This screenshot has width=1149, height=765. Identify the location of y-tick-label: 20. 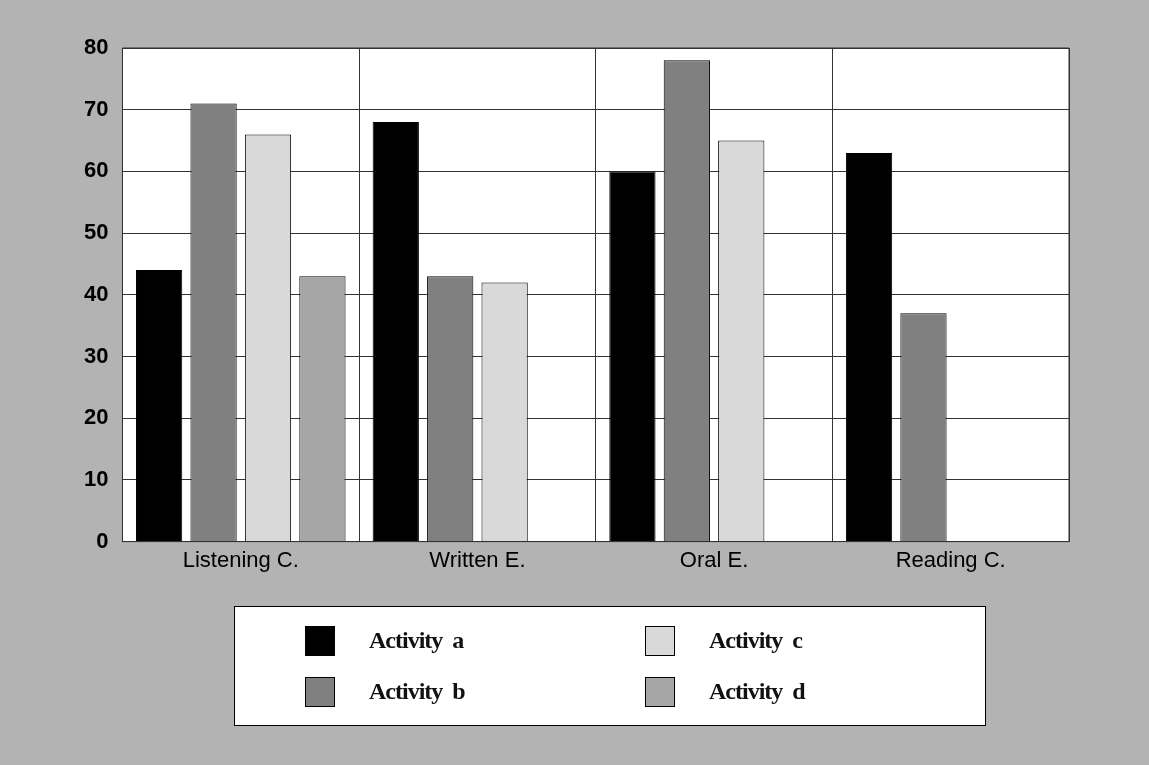
(96, 417).